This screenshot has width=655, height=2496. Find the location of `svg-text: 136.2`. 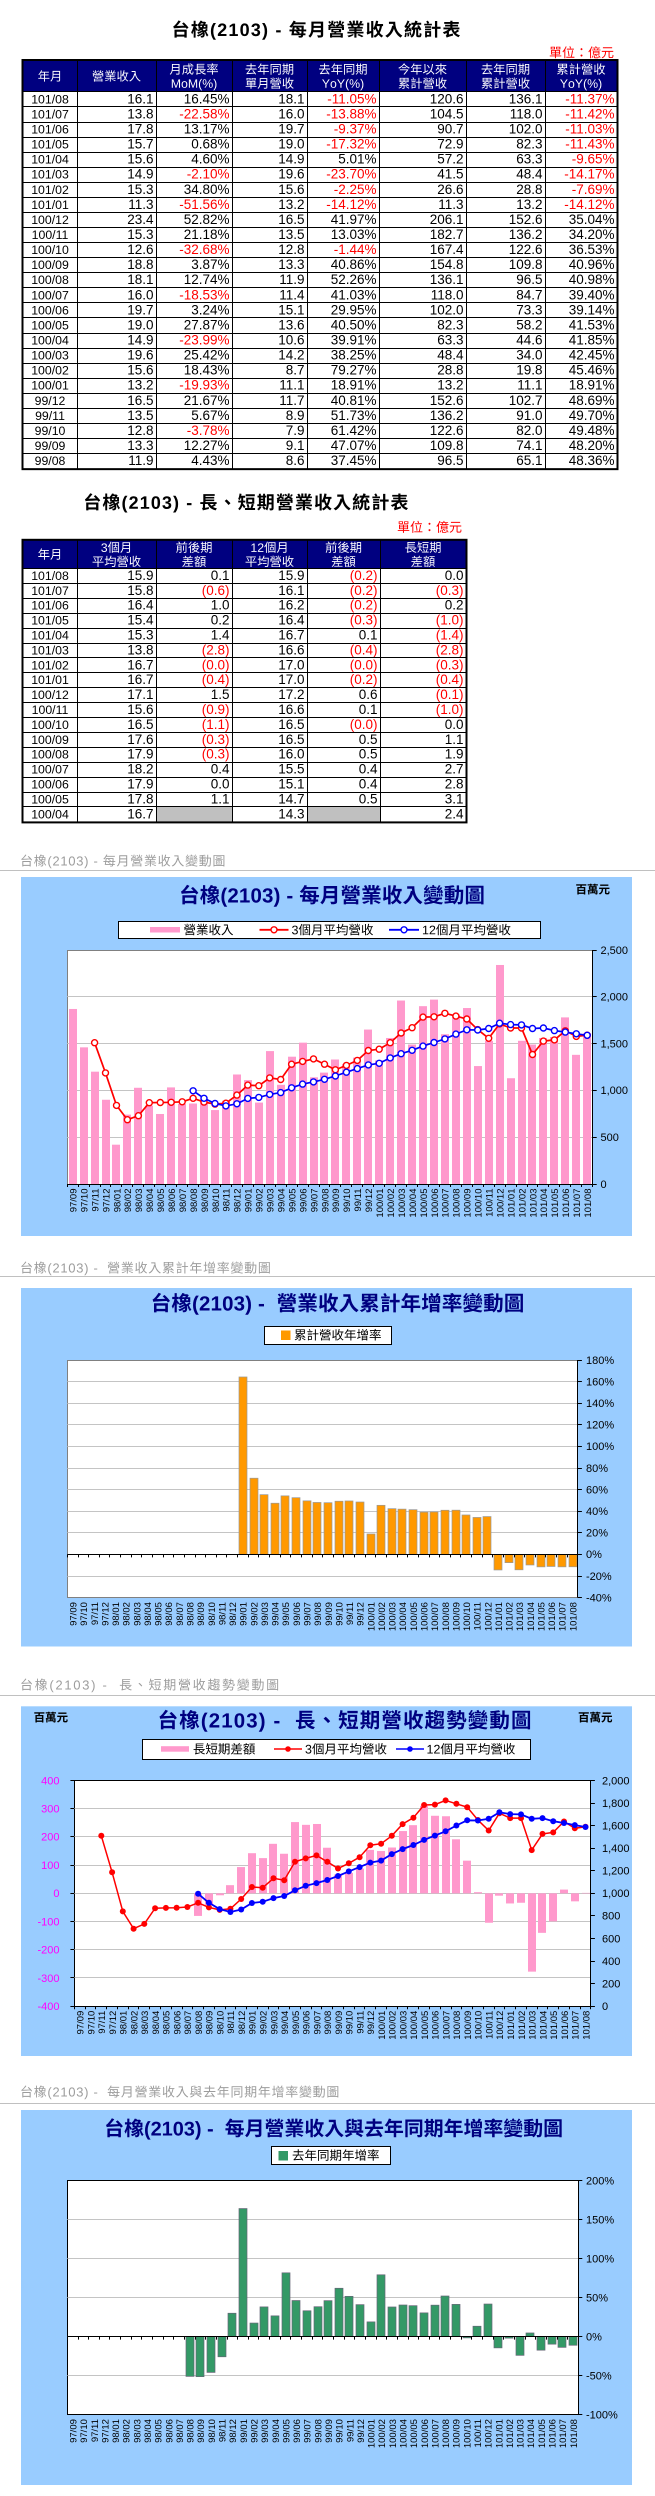

svg-text: 136.2 is located at coordinates (447, 415).